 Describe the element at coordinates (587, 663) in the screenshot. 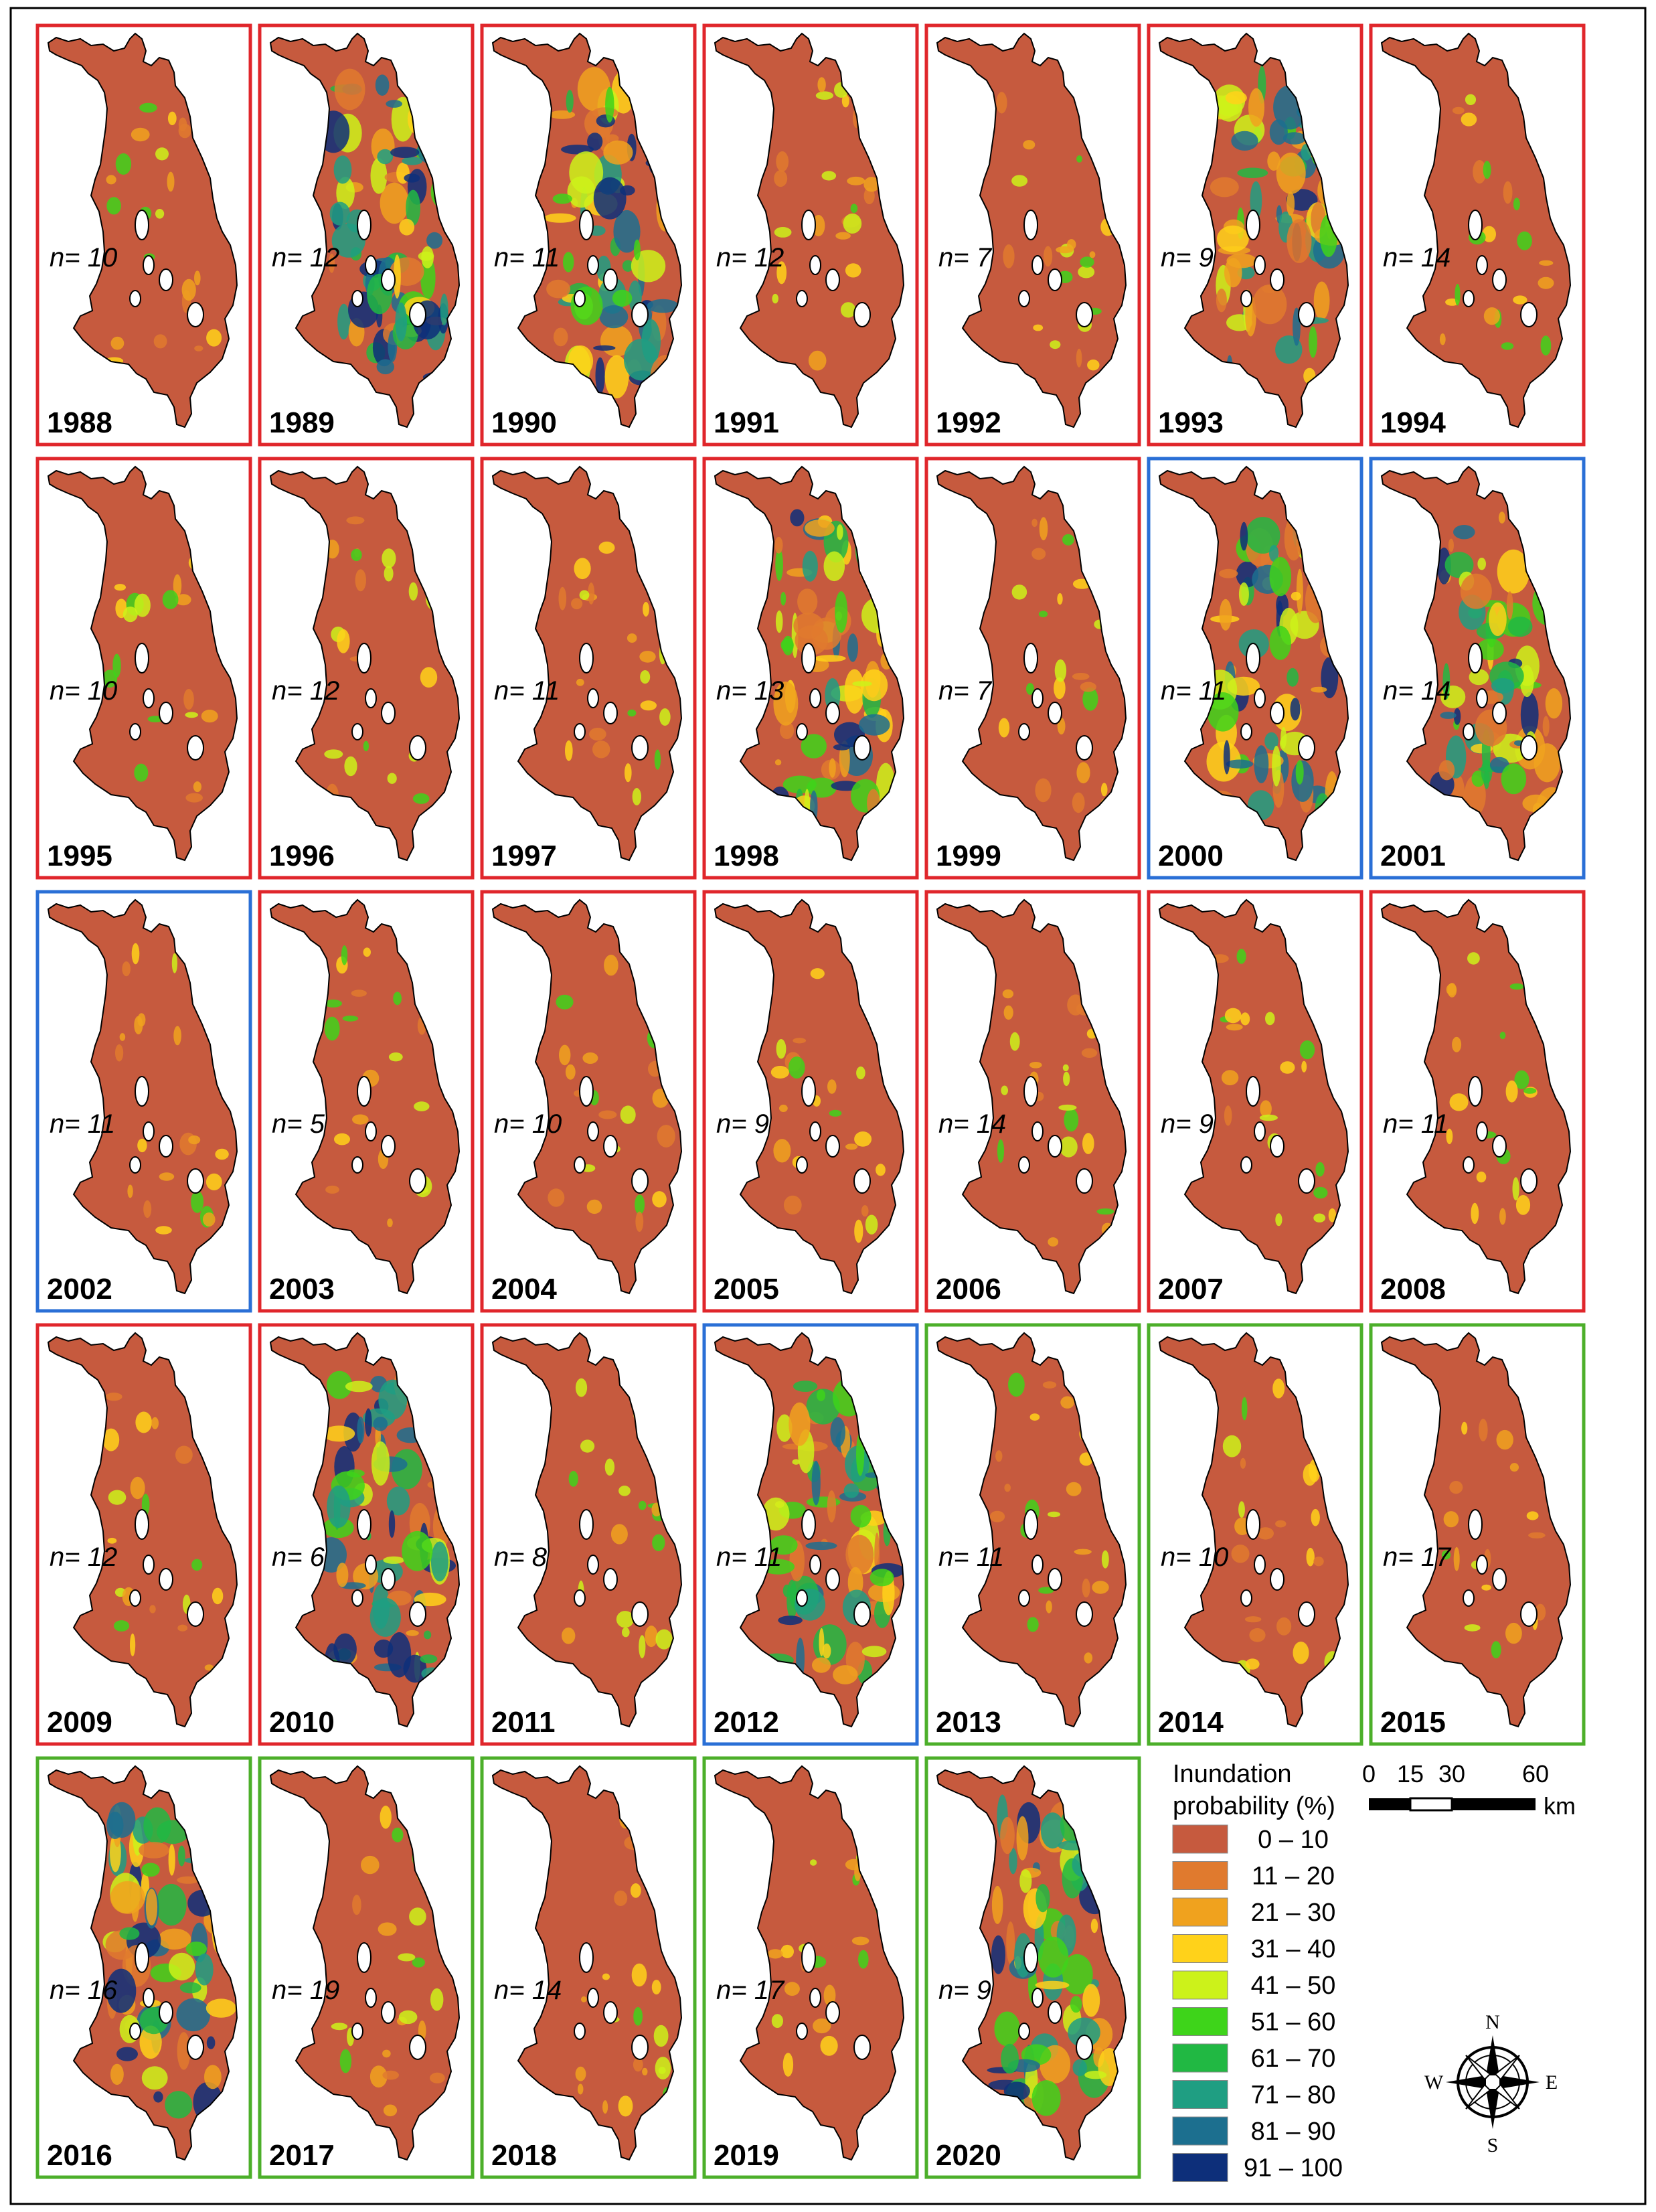

I see `lake-map` at that location.